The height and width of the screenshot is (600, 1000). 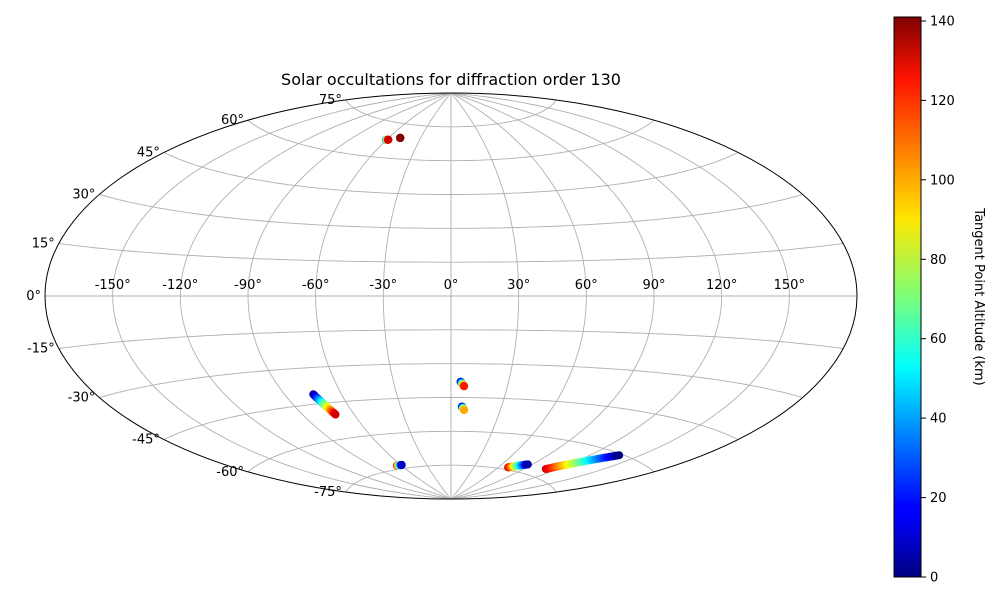 What do you see at coordinates (942, 180) in the screenshot?
I see `colorbar-tick-label: 100` at bounding box center [942, 180].